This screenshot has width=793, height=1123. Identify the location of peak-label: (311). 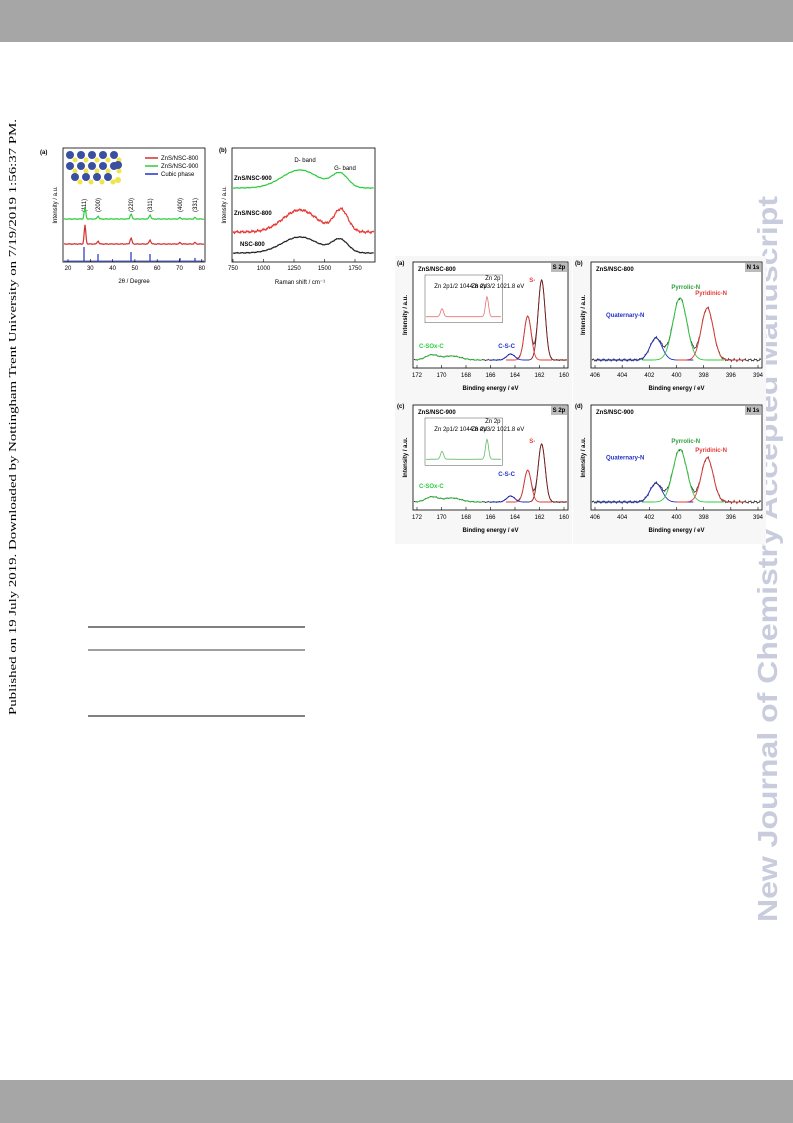
(151, 205).